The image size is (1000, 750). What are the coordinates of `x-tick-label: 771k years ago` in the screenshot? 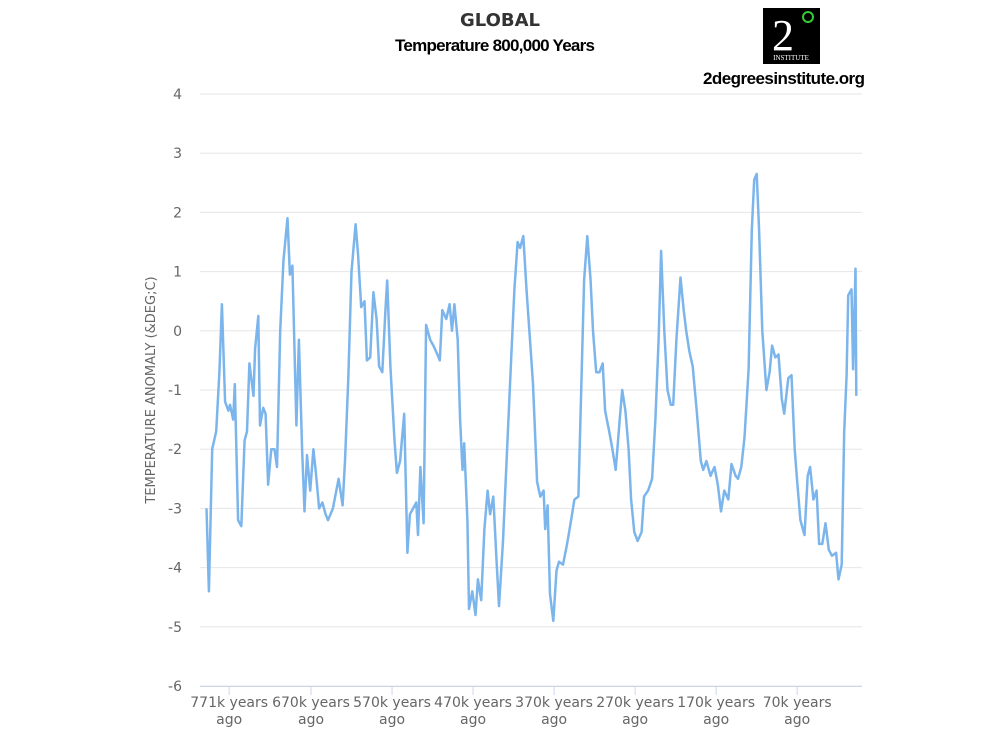 It's located at (229, 711).